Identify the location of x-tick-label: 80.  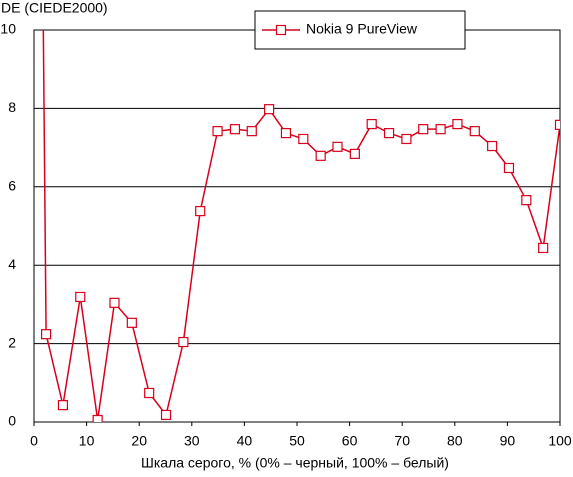
(455, 441).